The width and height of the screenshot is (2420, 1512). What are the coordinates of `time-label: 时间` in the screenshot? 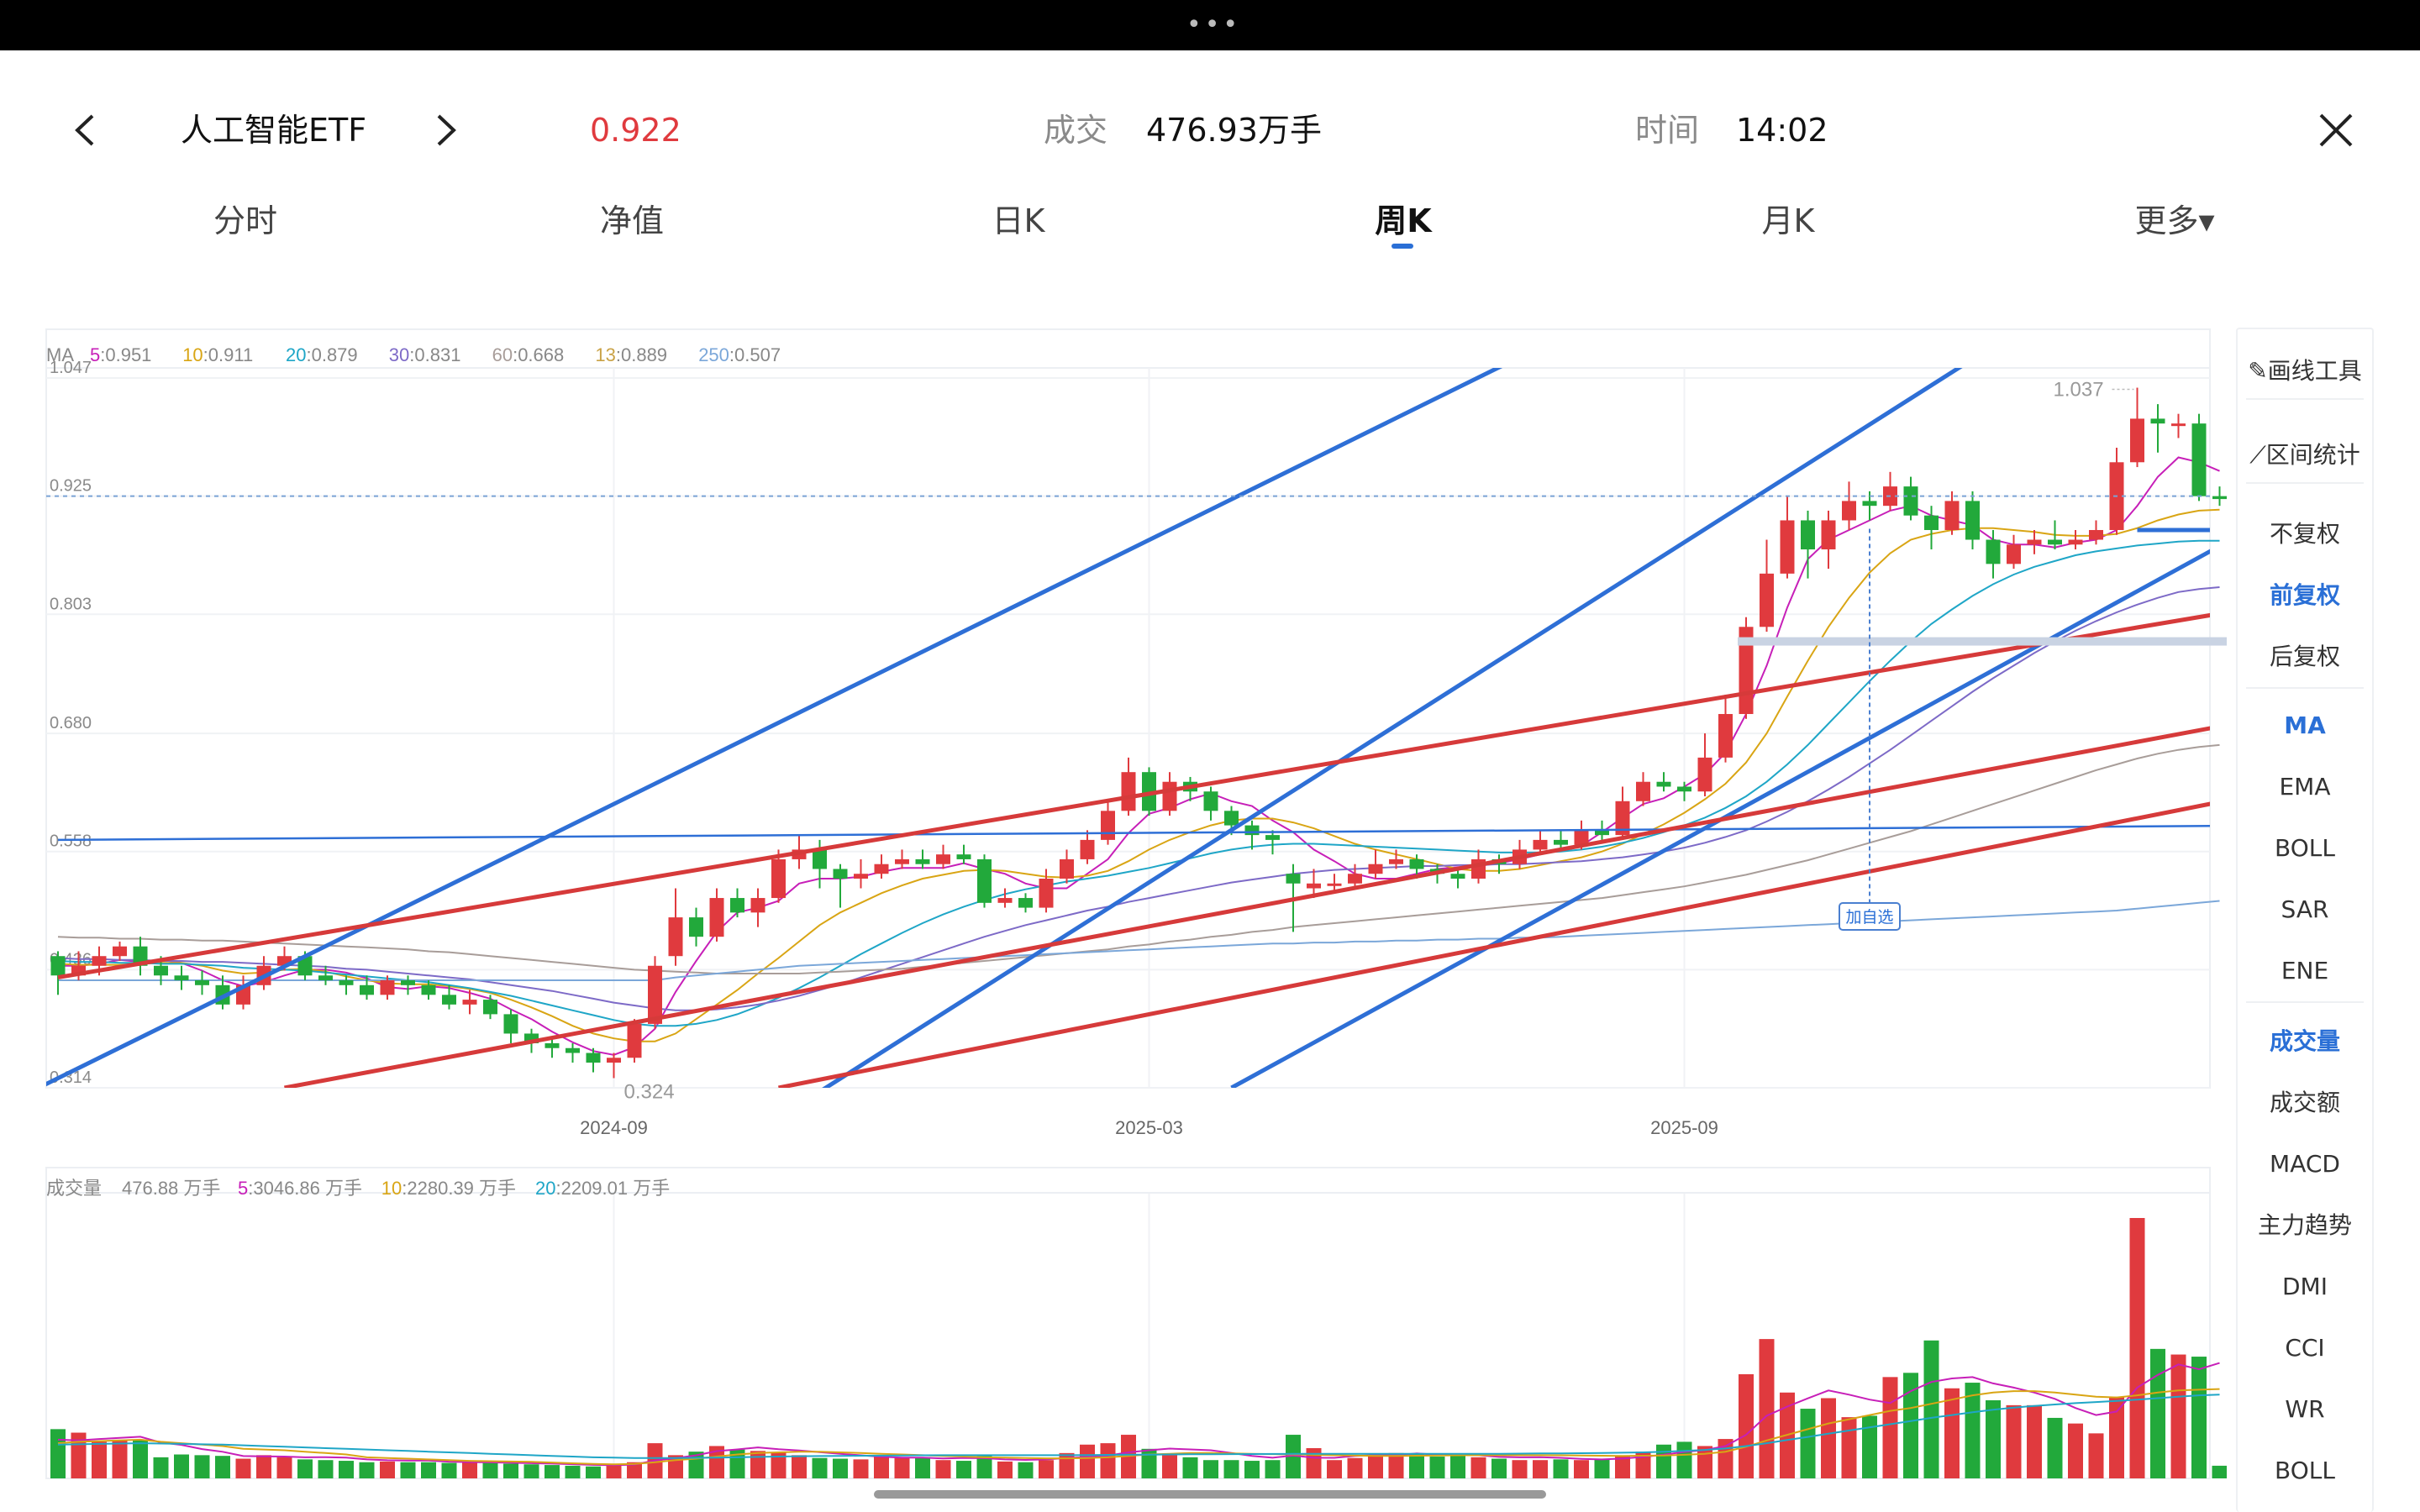 It's located at (1667, 130).